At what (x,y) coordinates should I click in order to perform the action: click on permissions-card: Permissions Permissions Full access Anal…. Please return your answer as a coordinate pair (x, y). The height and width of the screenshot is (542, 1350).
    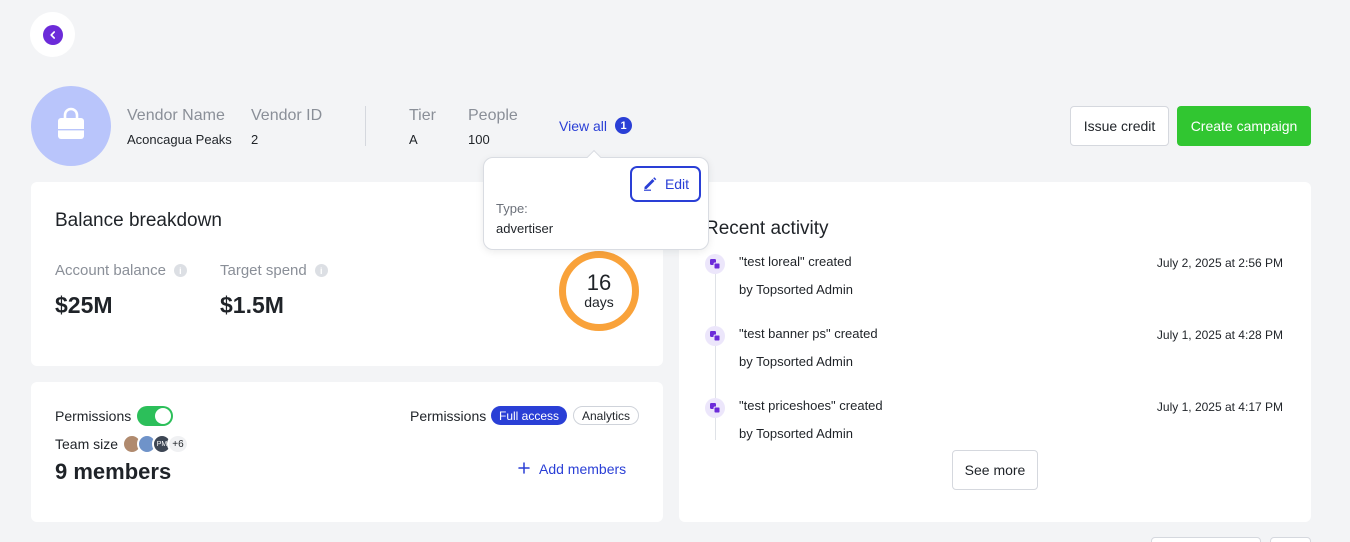
    Looking at the image, I should click on (347, 452).